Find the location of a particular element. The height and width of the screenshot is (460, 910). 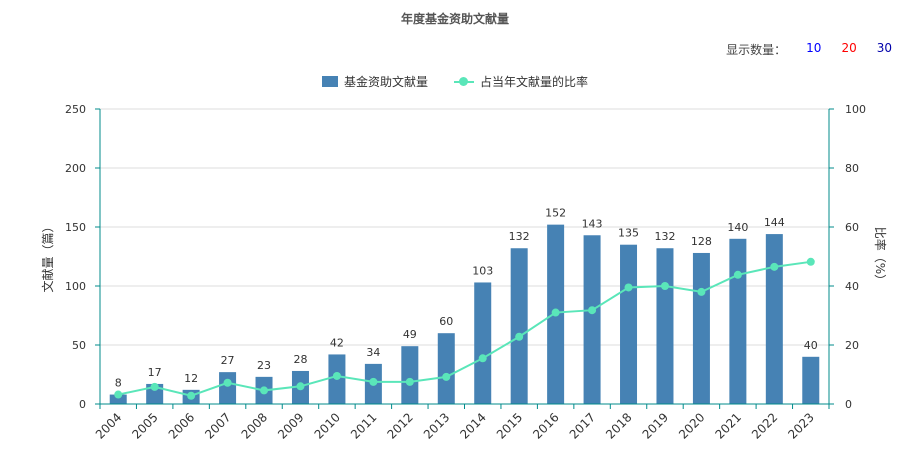

bar-value-label: 28 is located at coordinates (300, 359).